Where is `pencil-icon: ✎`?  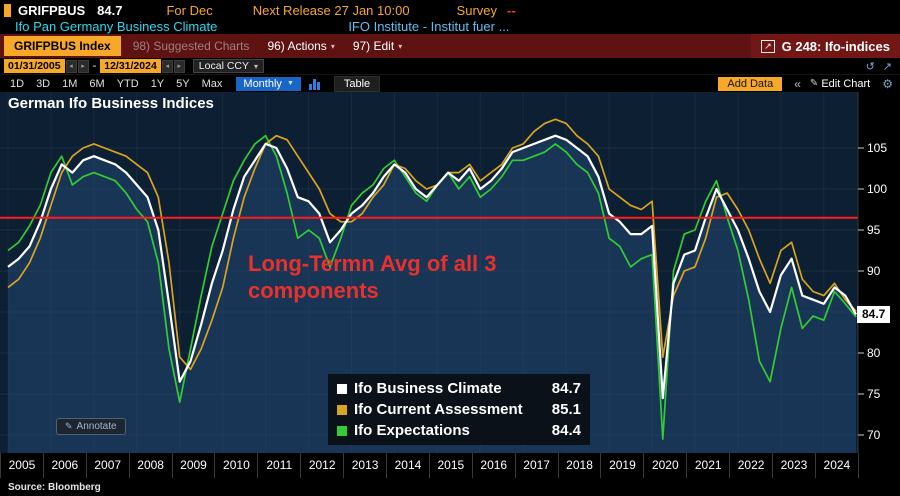 pencil-icon: ✎ is located at coordinates (69, 426).